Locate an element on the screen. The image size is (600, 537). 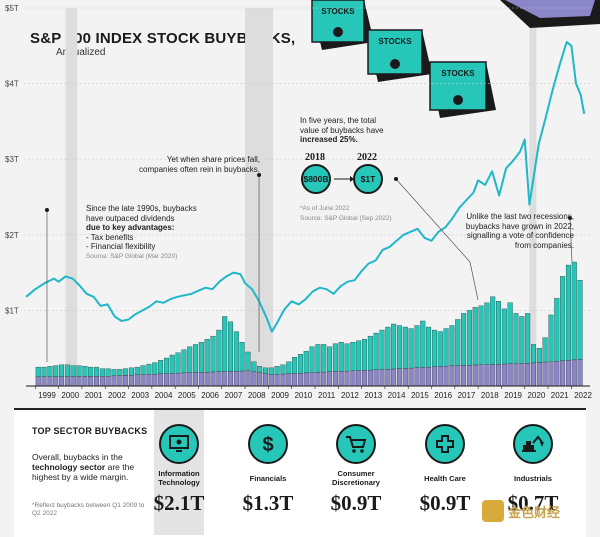
desc-text: are the highest by a wide margin. is located at coordinates (83, 472).